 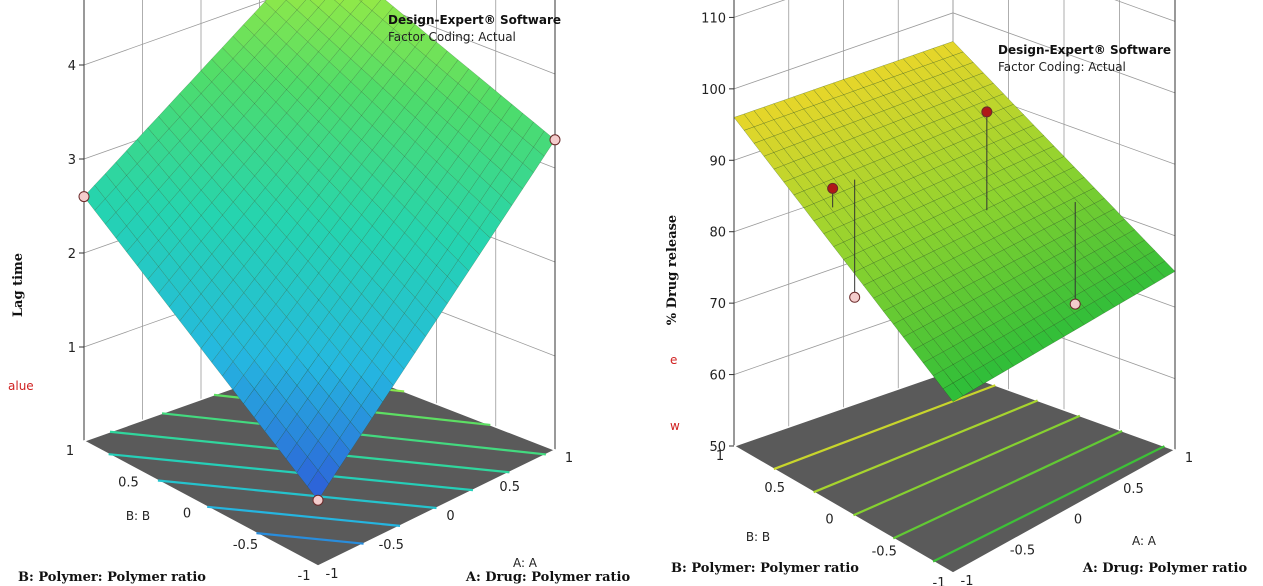 I want to click on z-axis-title: Lag time, so click(x=18, y=285).